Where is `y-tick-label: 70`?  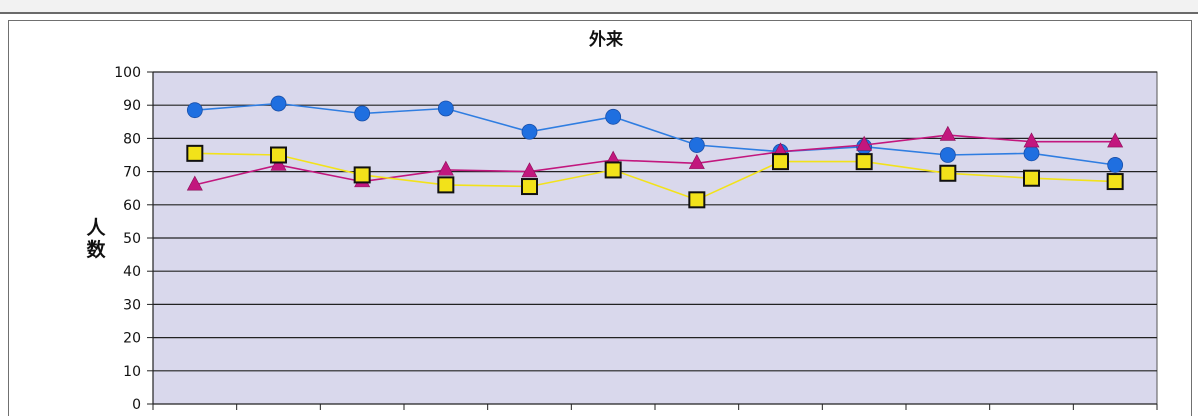
y-tick-label: 70 is located at coordinates (132, 173).